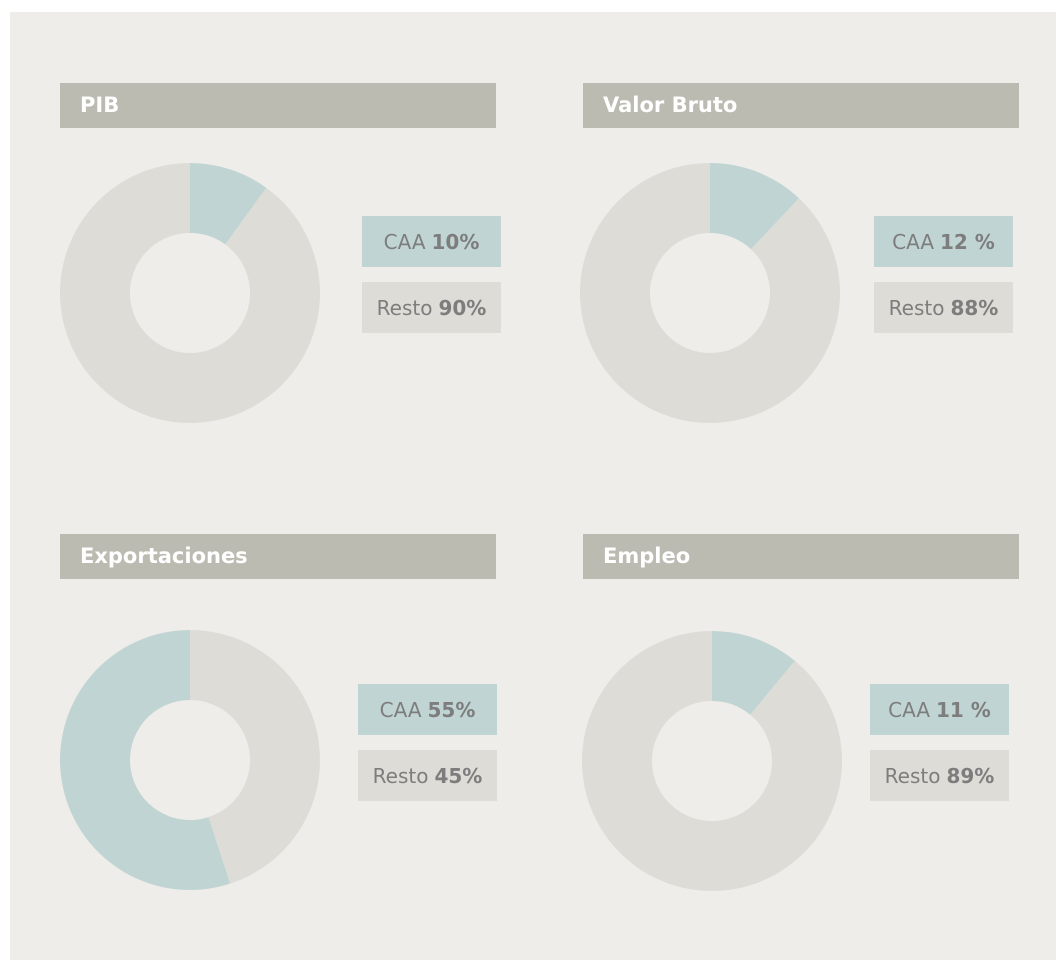  I want to click on legend-value: 89%, so click(970, 776).